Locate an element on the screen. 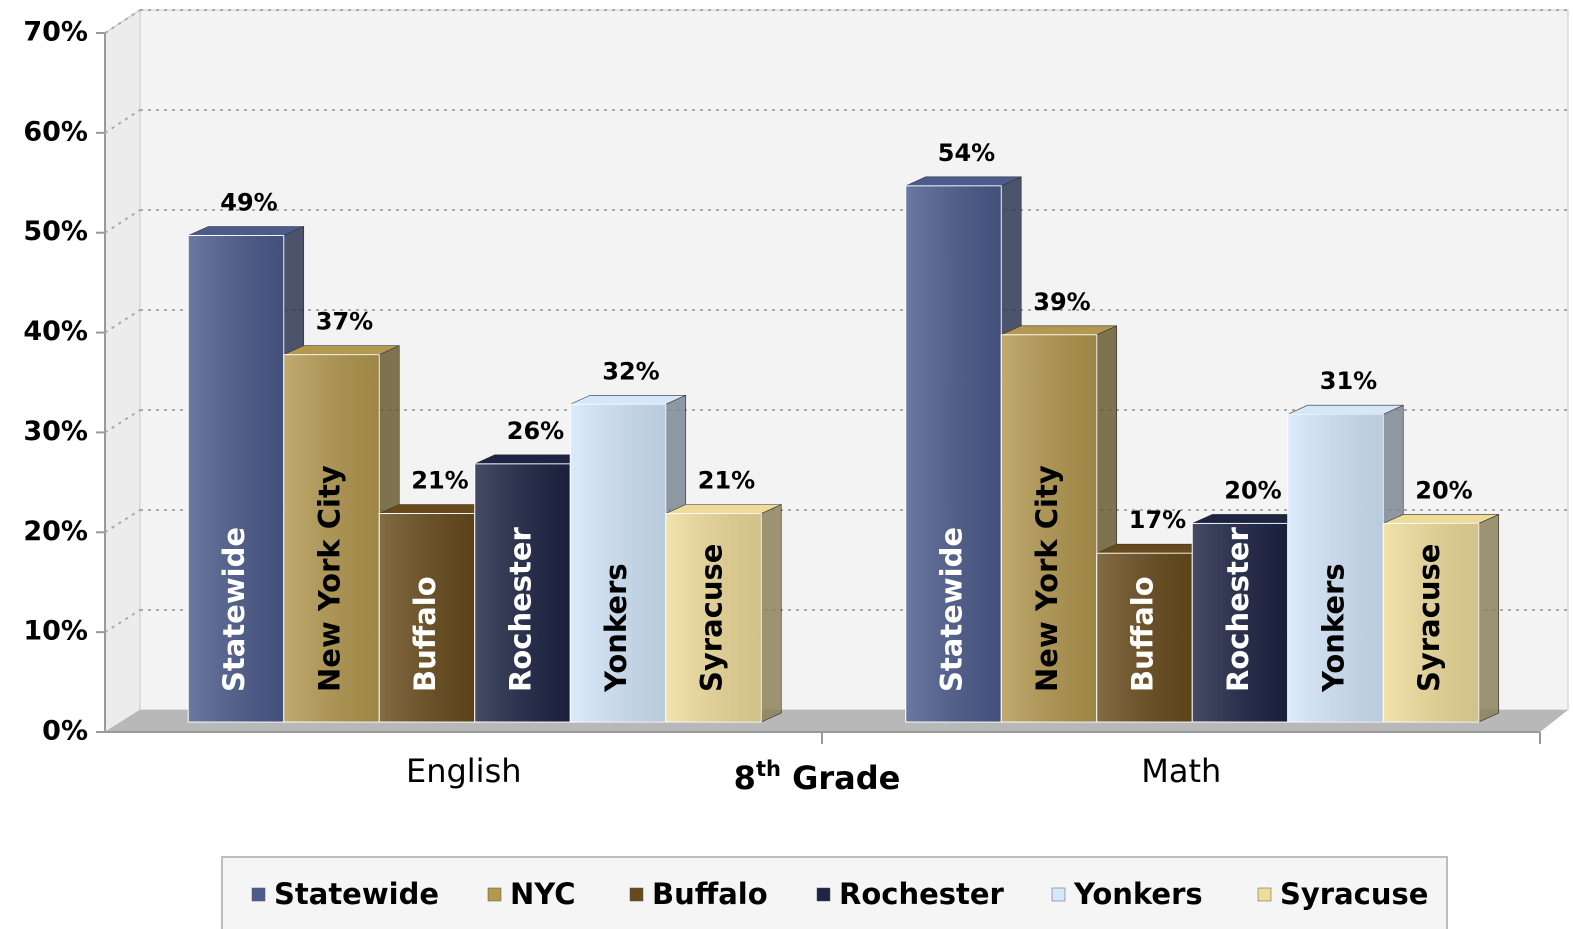  legend-label: NYC is located at coordinates (543, 894).